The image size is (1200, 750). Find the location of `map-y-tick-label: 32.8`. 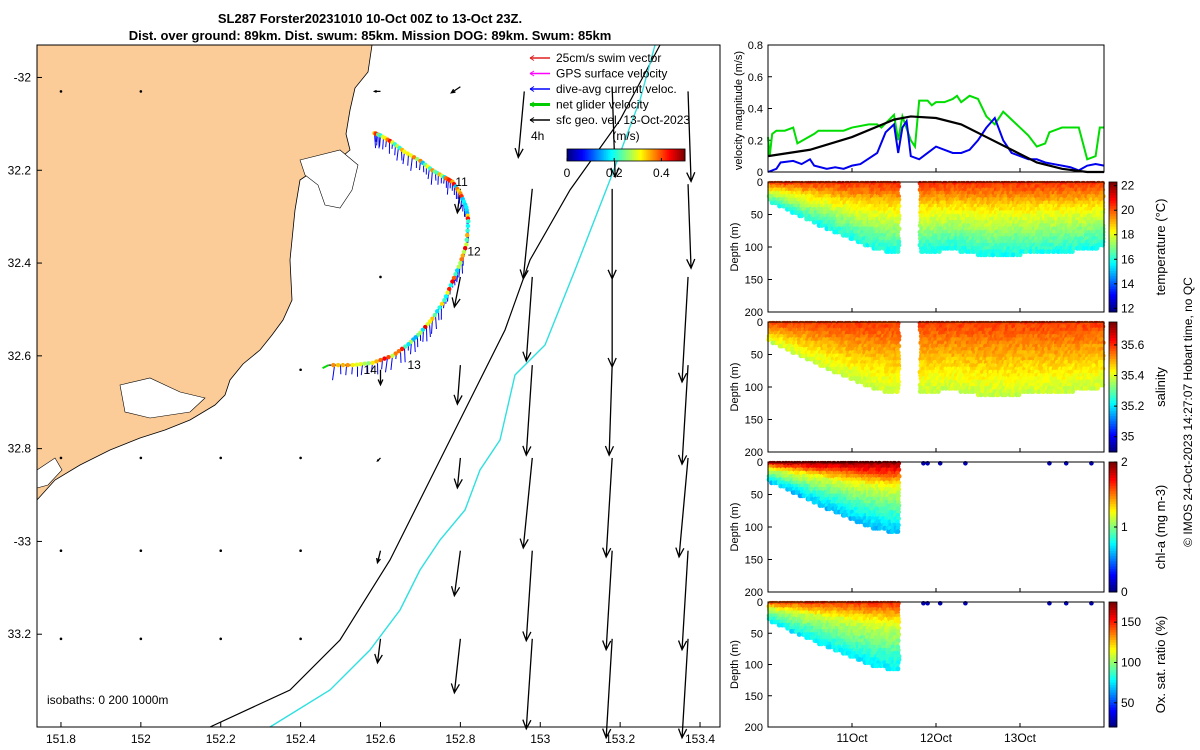

map-y-tick-label: 32.8 is located at coordinates (20, 449).